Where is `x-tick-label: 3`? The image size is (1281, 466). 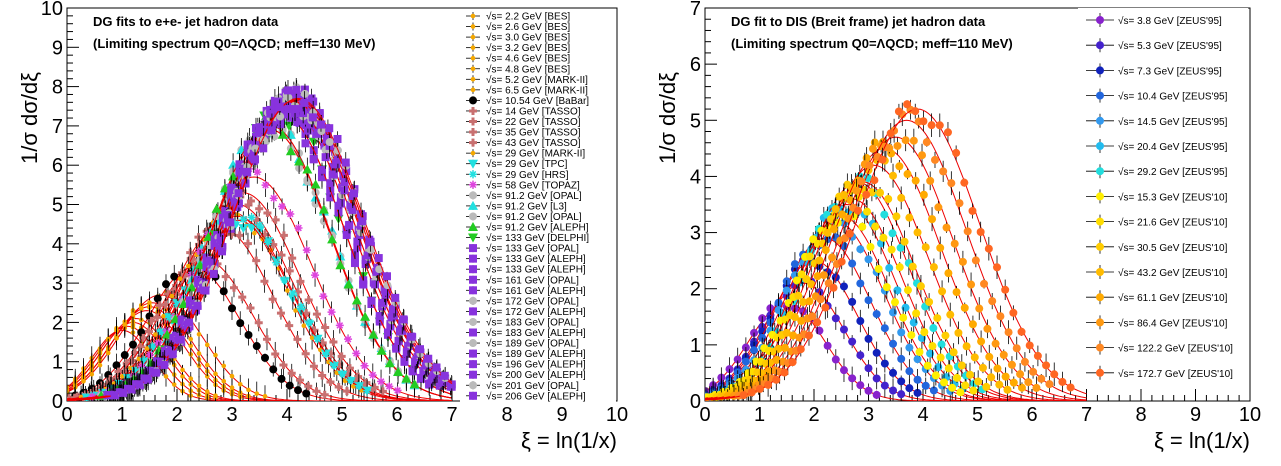 x-tick-label: 3 is located at coordinates (231, 415).